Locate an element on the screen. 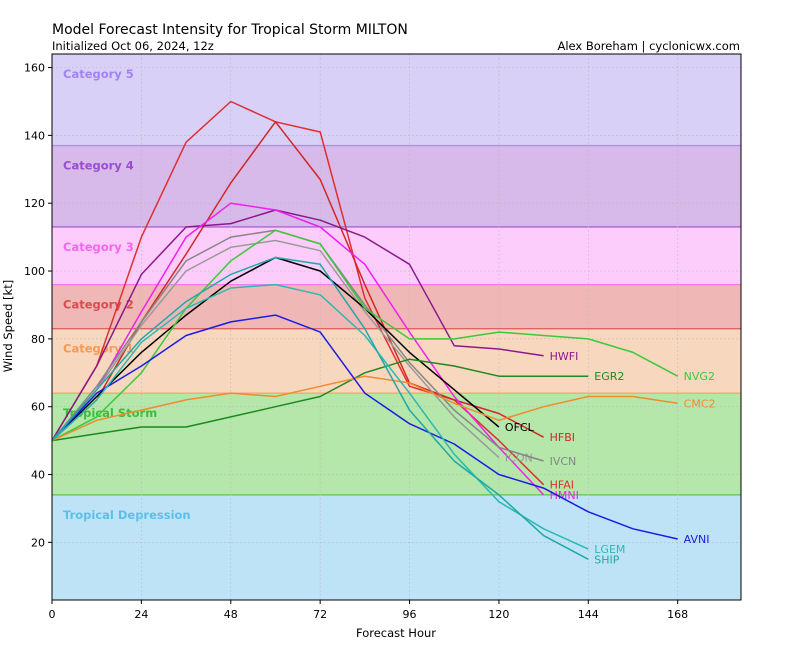  x-tick-label: 72 is located at coordinates (320, 614).